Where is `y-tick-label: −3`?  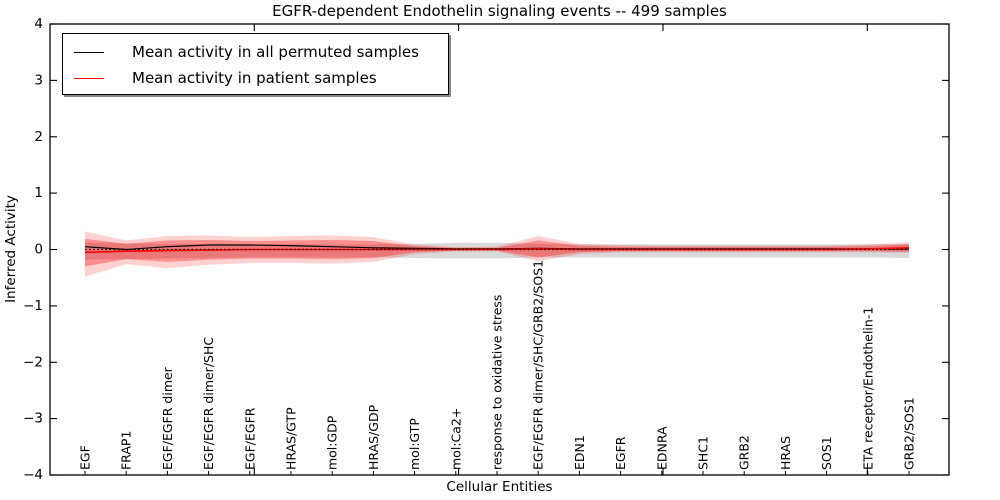
y-tick-label: −3 is located at coordinates (33, 419).